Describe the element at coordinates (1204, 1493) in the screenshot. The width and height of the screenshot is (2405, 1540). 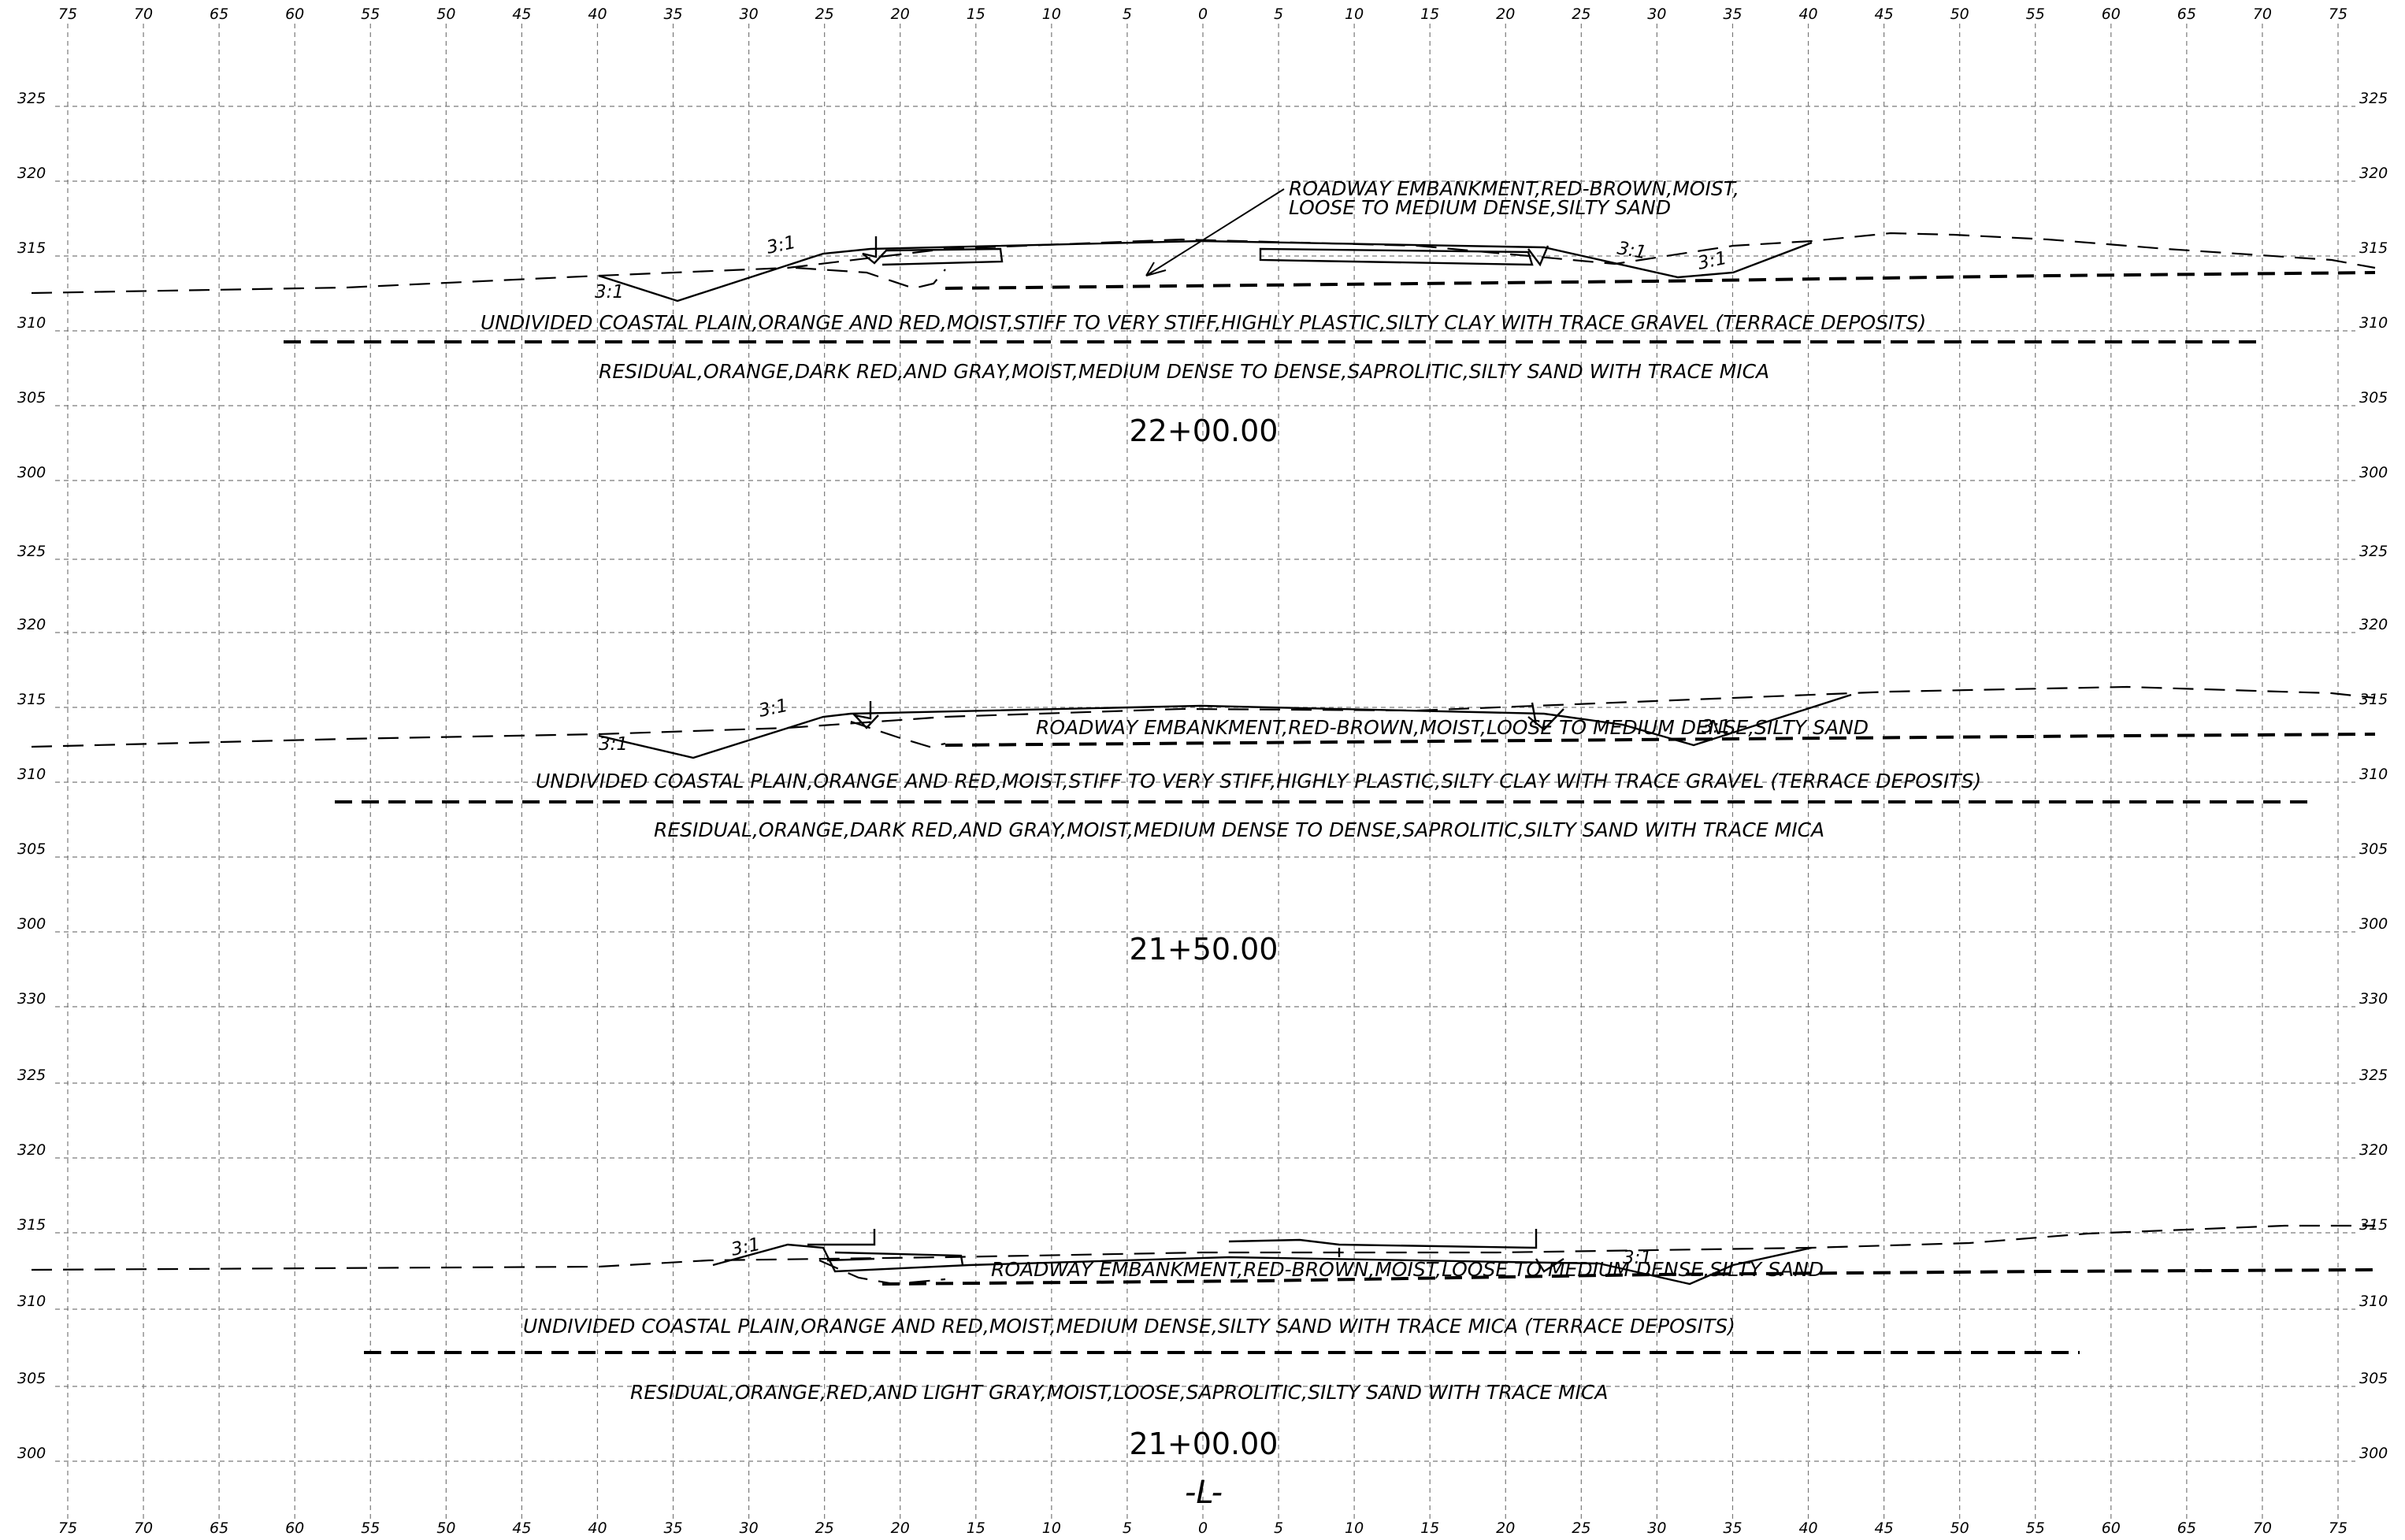
I see `centerline-label: -L-` at that location.